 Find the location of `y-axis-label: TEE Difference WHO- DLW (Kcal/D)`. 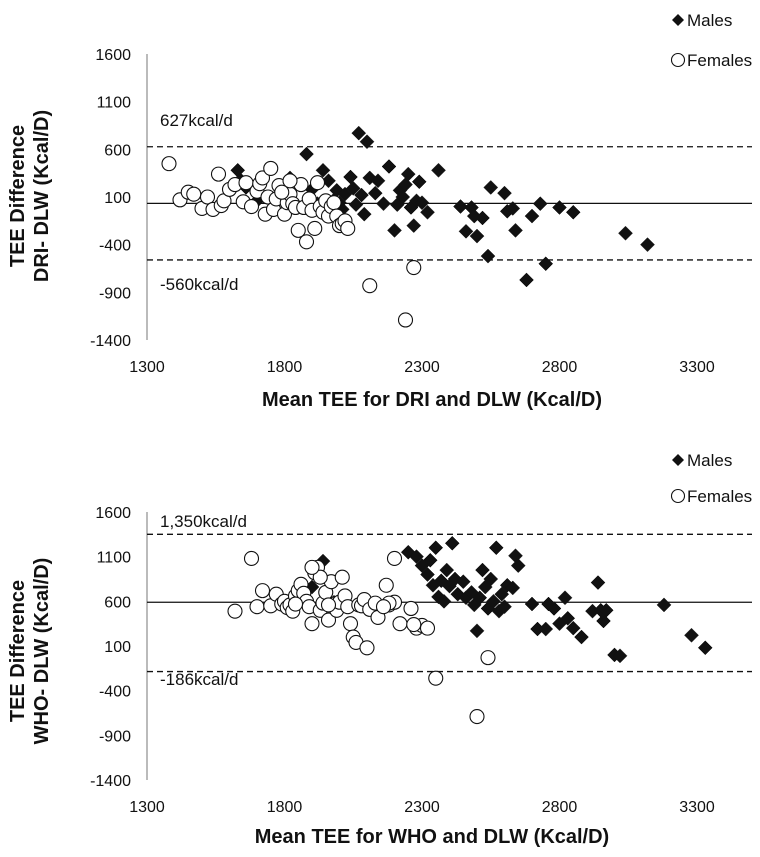

y-axis-label: TEE Difference WHO- DLW (Kcal/D) is located at coordinates (30, 651).